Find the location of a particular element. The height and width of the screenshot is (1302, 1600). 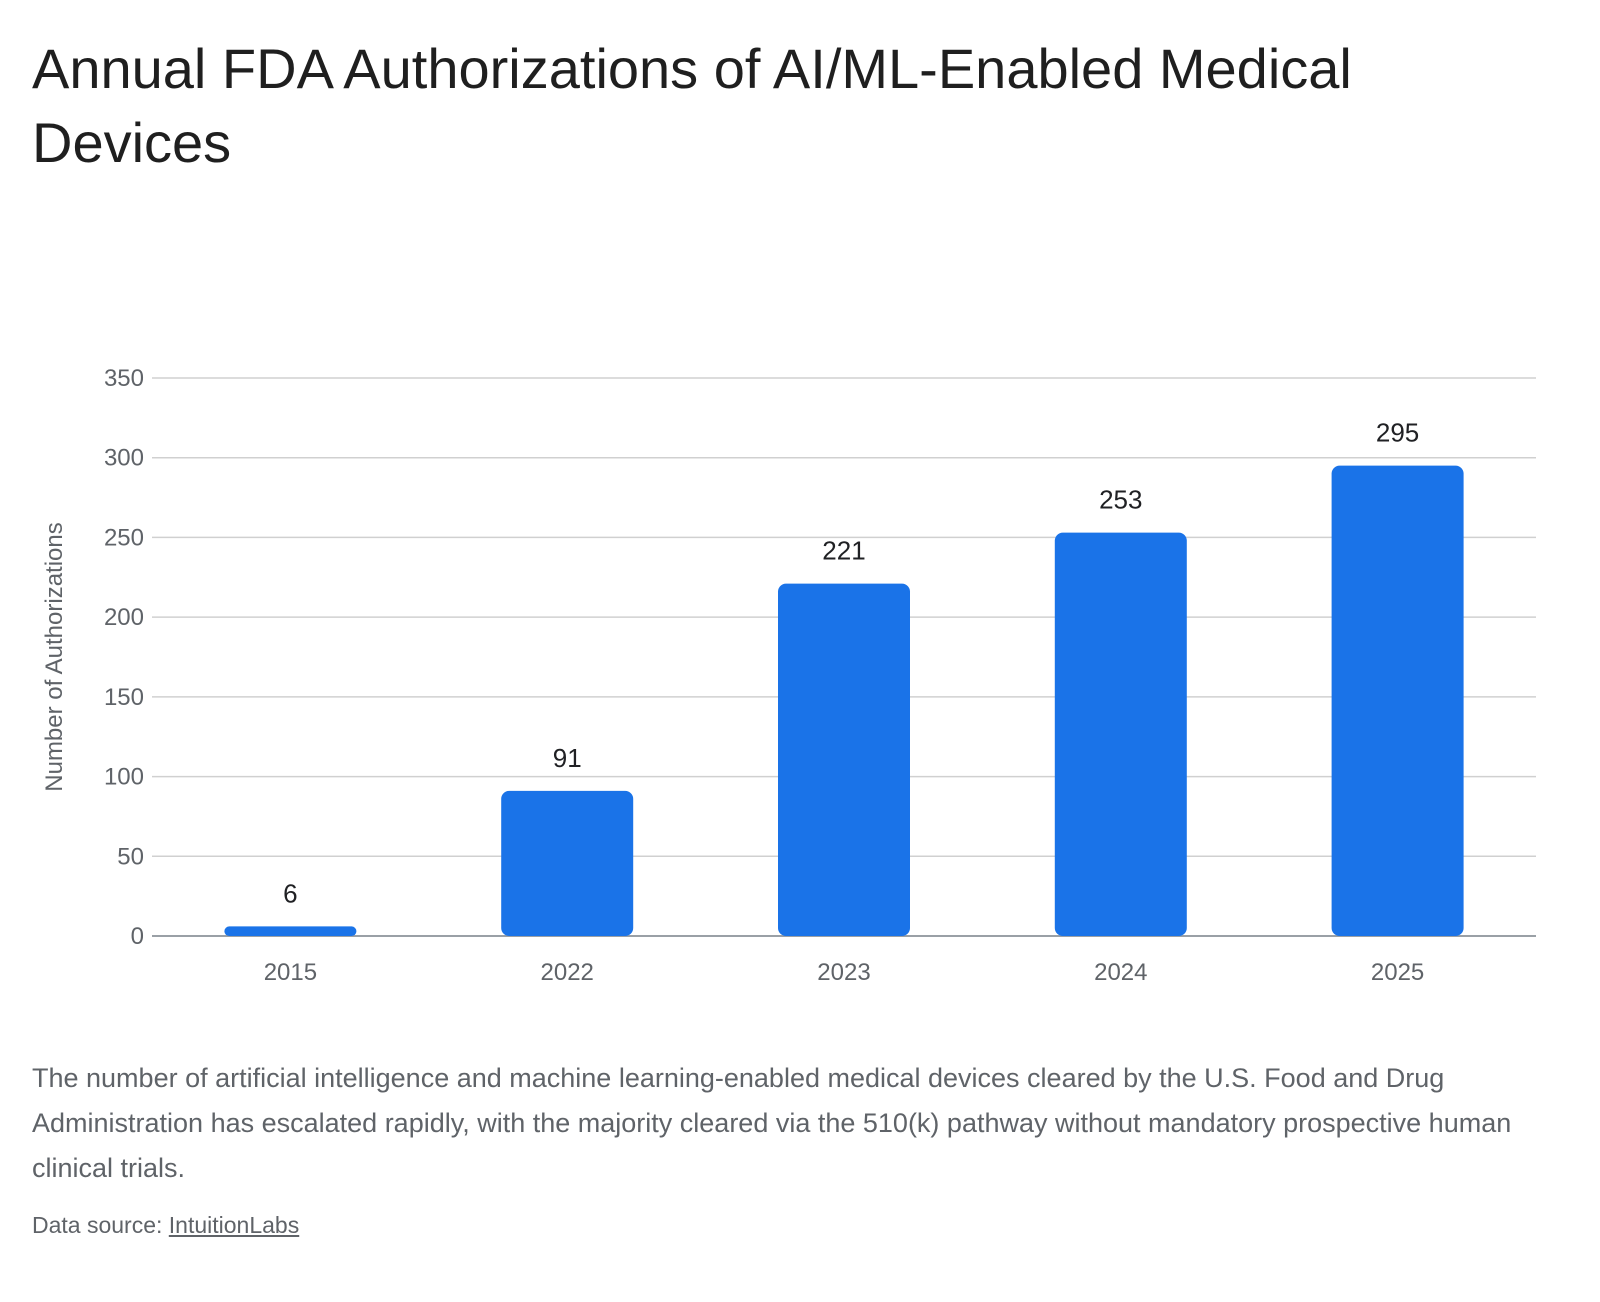

bar-2023 is located at coordinates (844, 759).